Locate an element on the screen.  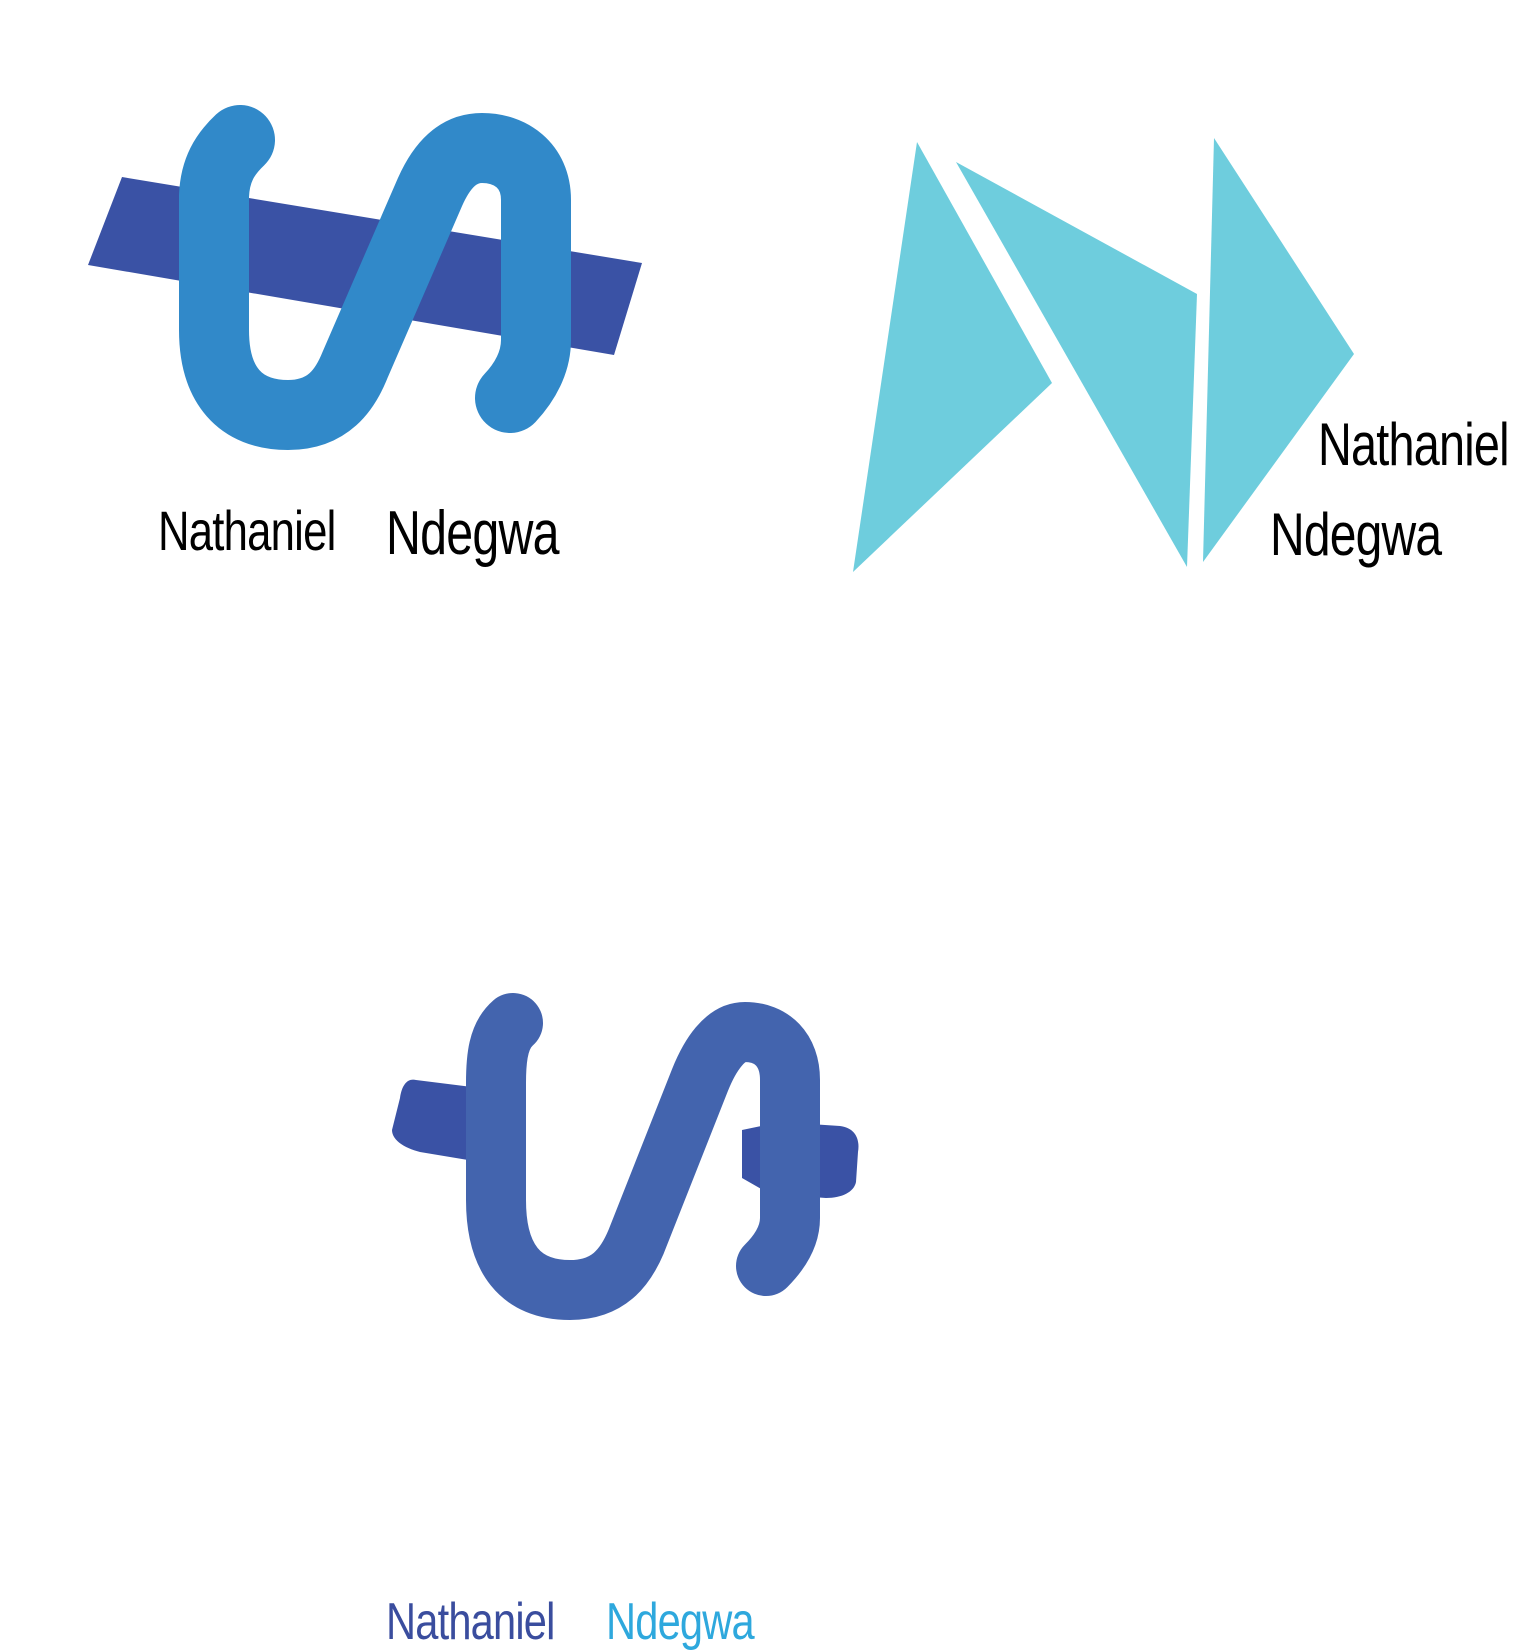
logo-concept-2: Nathaniel Ndegwa is located at coordinates (1183, 360).